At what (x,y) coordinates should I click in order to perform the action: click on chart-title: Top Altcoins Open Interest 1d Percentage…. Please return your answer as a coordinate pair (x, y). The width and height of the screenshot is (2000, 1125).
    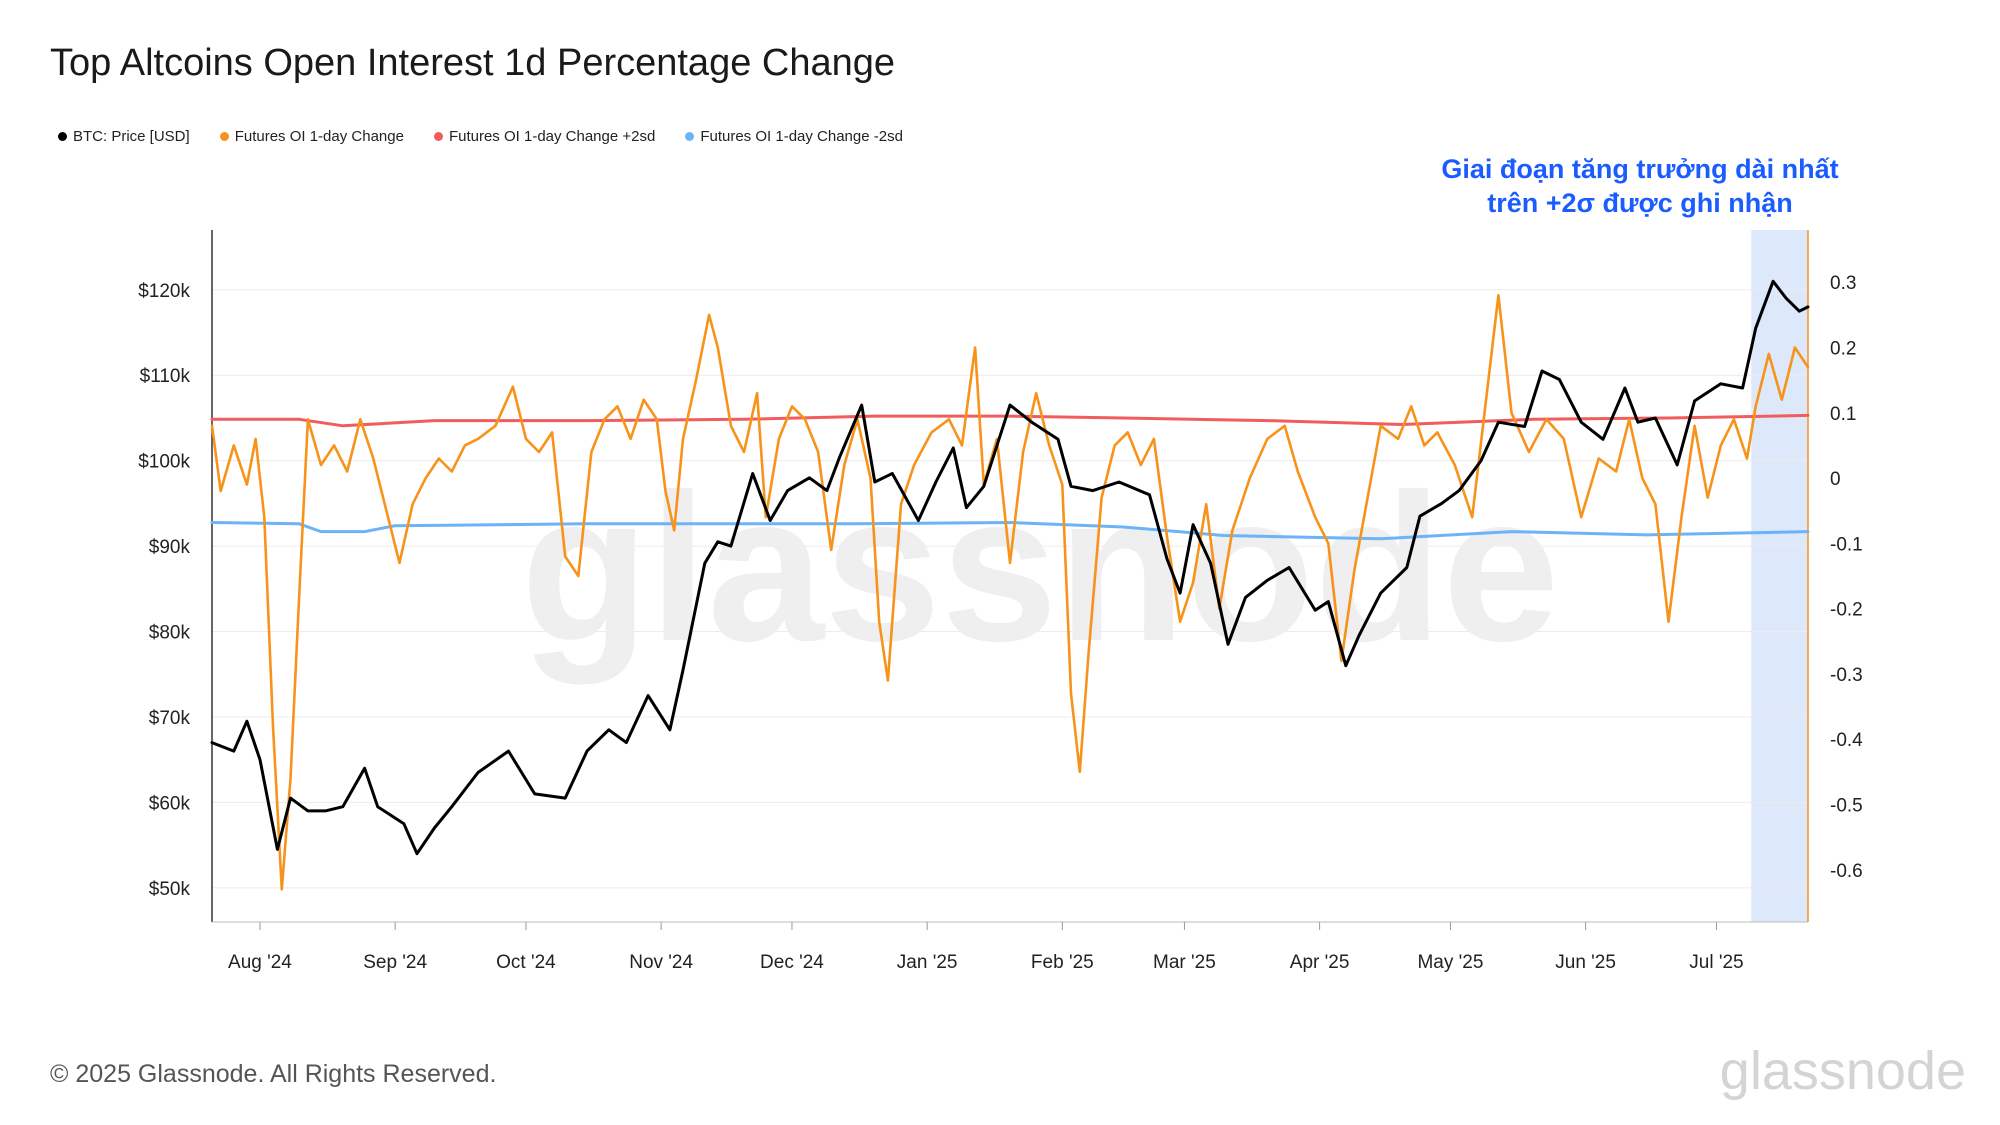
    Looking at the image, I should click on (472, 63).